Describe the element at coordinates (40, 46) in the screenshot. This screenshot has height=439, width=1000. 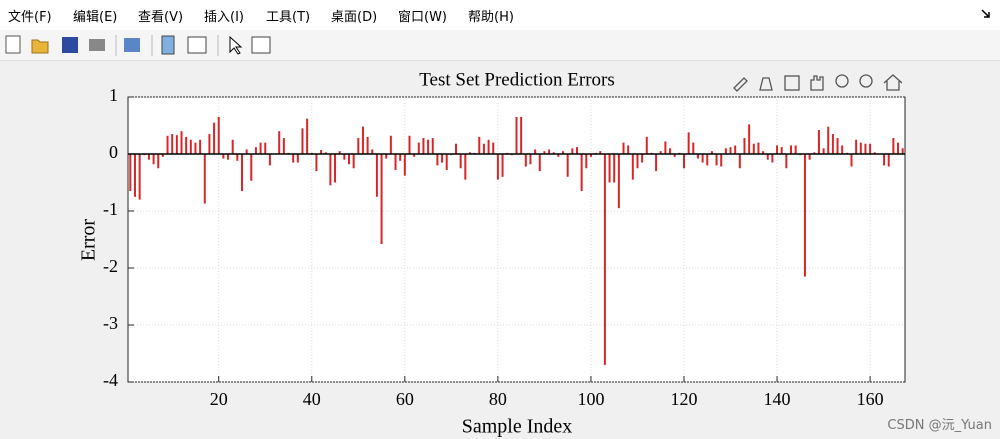
I see `open-icon` at that location.